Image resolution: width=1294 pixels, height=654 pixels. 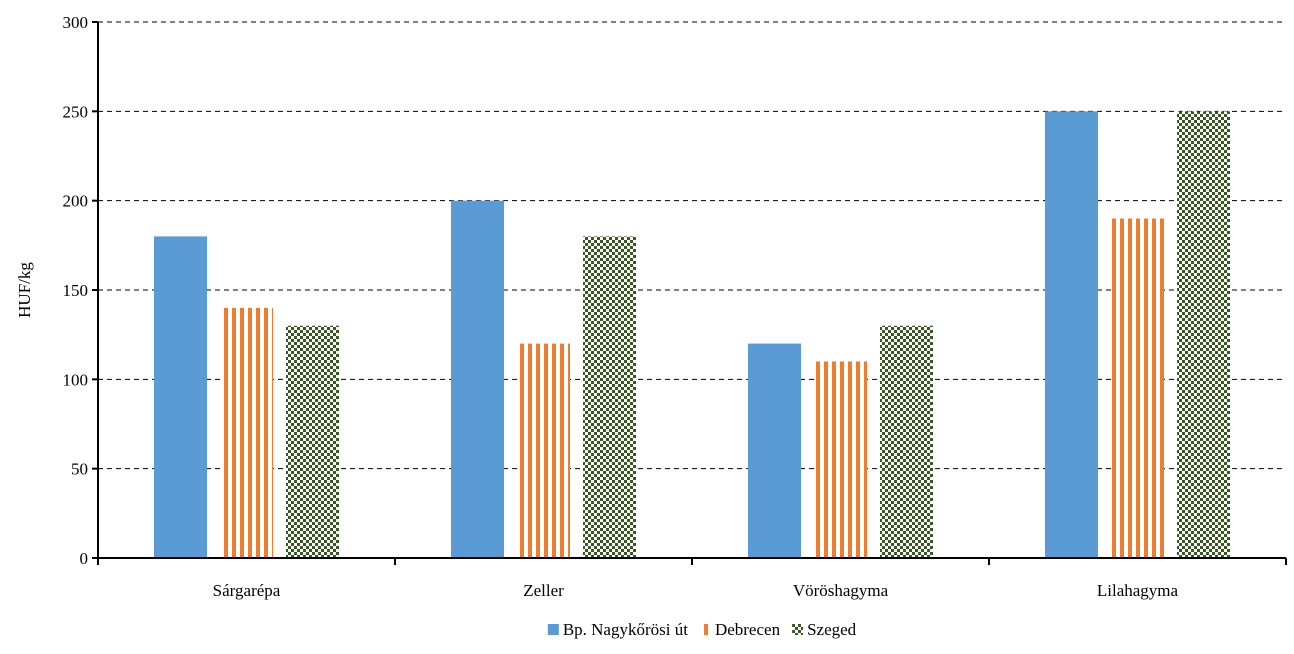 I want to click on y-tick-label: 50, so click(x=79, y=469).